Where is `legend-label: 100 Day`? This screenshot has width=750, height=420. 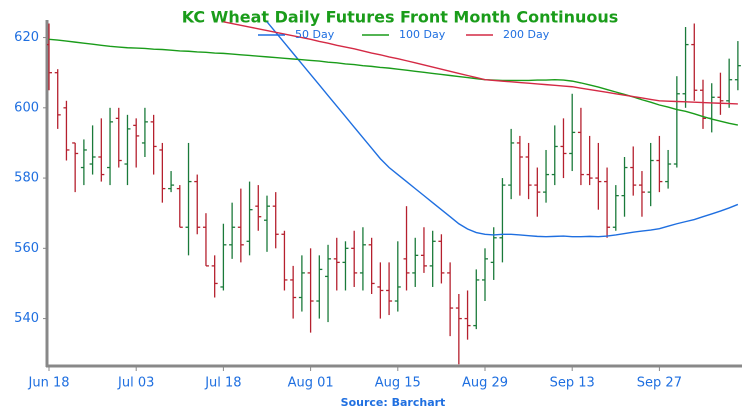 legend-label: 100 Day is located at coordinates (422, 34).